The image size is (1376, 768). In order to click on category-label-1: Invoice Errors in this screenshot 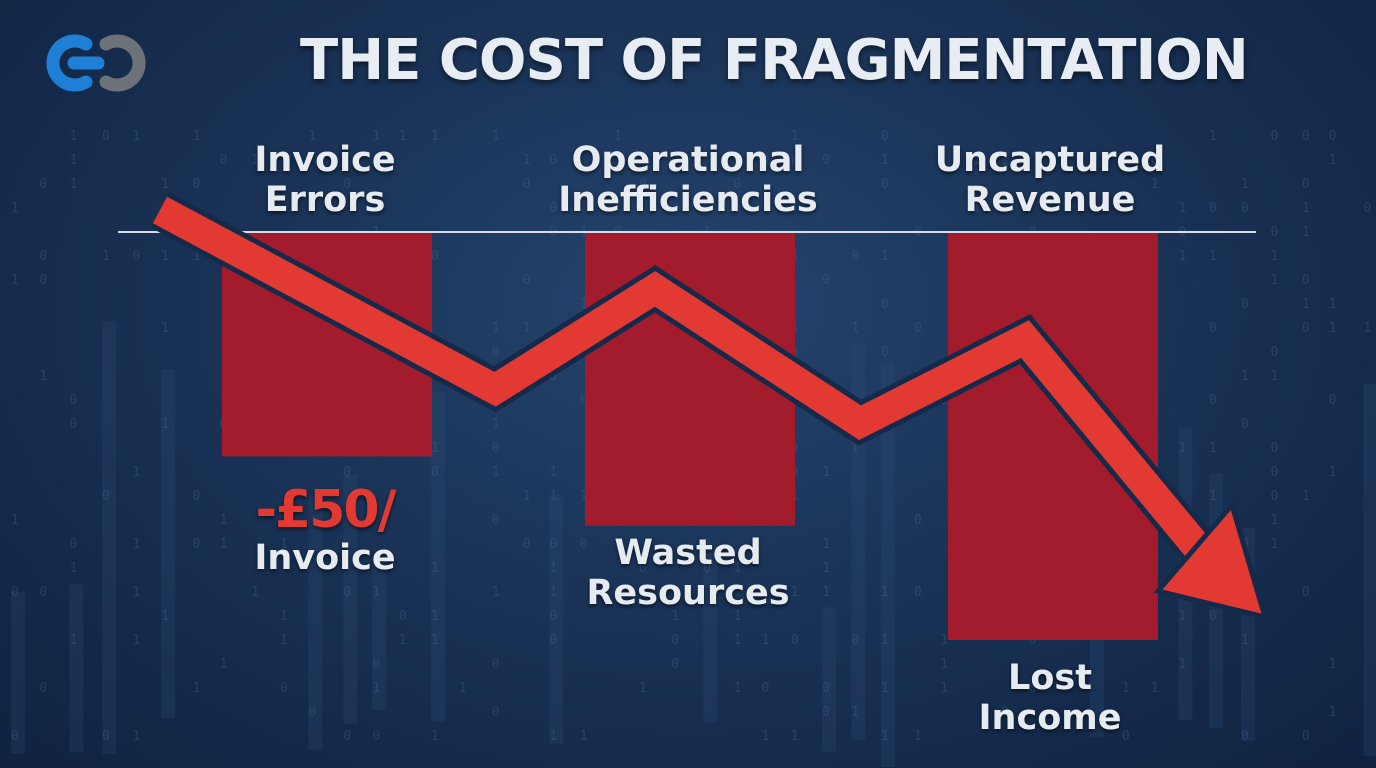, I will do `click(325, 180)`.